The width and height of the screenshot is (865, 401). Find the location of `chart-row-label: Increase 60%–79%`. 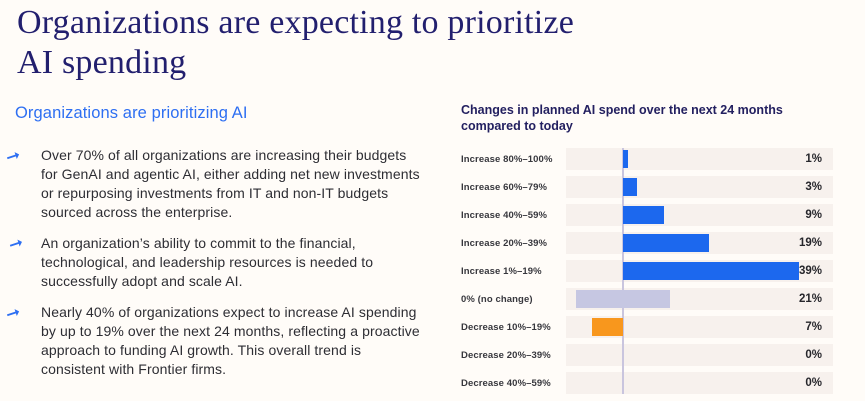

chart-row-label: Increase 60%–79% is located at coordinates (504, 187).